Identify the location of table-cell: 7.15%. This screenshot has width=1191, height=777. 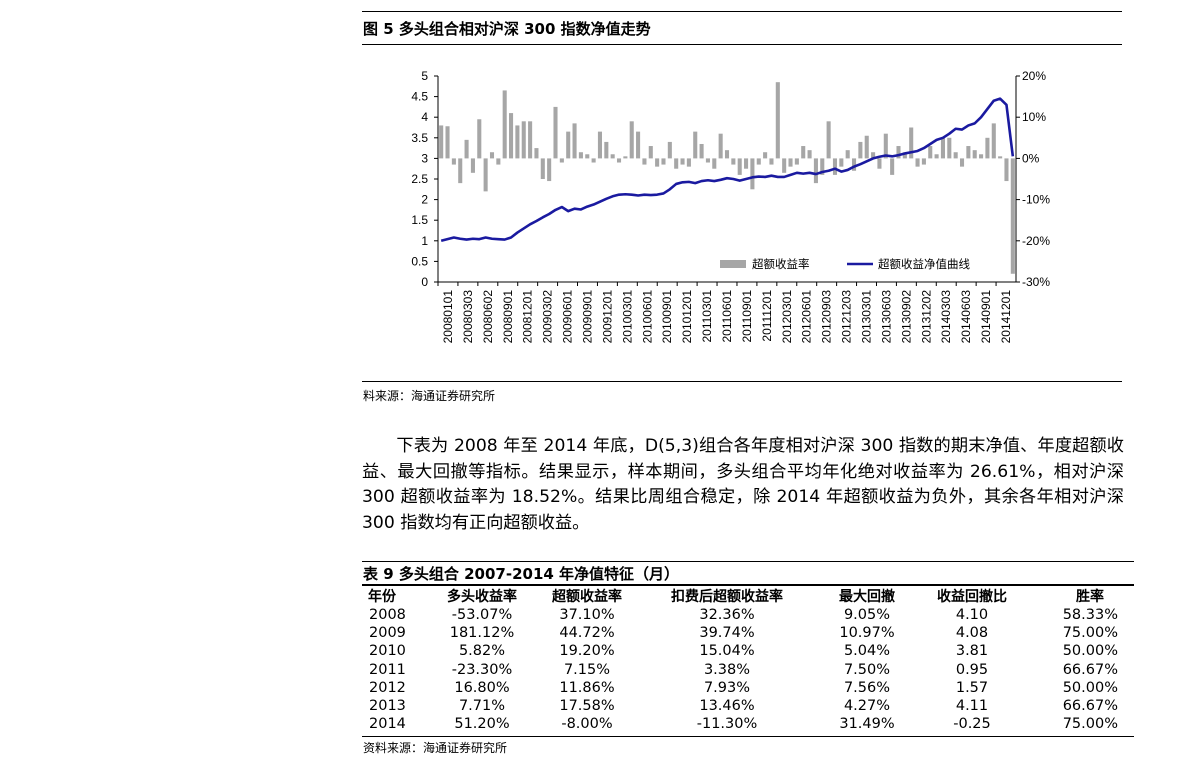
(587, 669).